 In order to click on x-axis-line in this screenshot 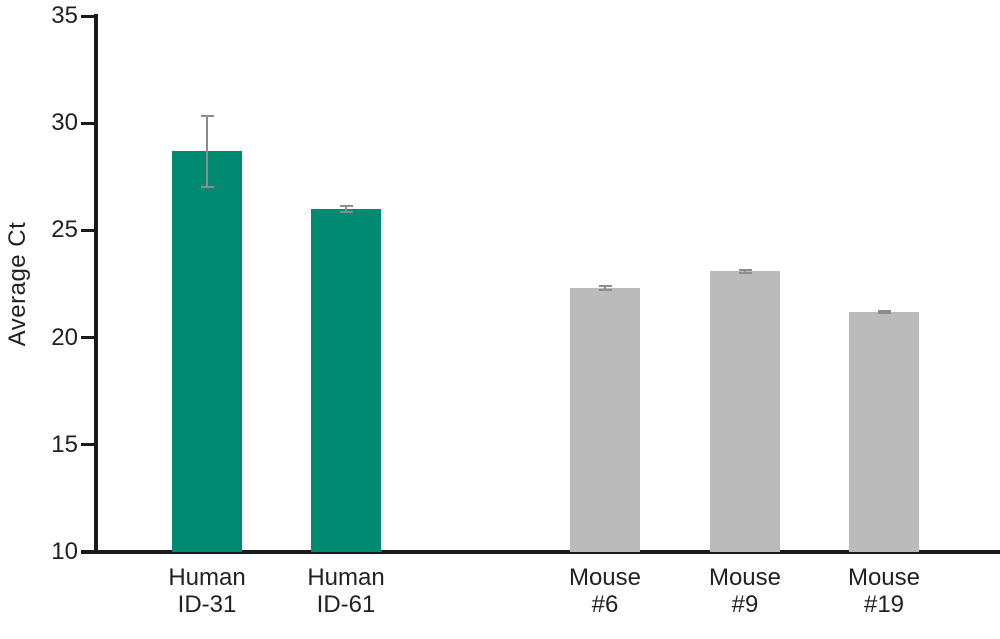, I will do `click(540, 552)`.